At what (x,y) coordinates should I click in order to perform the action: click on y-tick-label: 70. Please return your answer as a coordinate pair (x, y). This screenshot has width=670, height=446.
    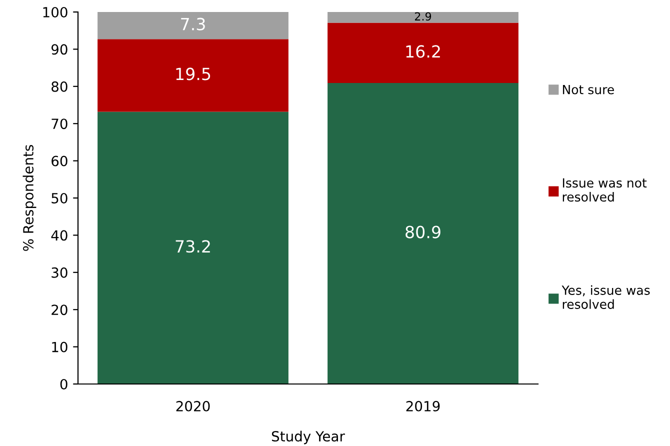
    Looking at the image, I should click on (60, 124).